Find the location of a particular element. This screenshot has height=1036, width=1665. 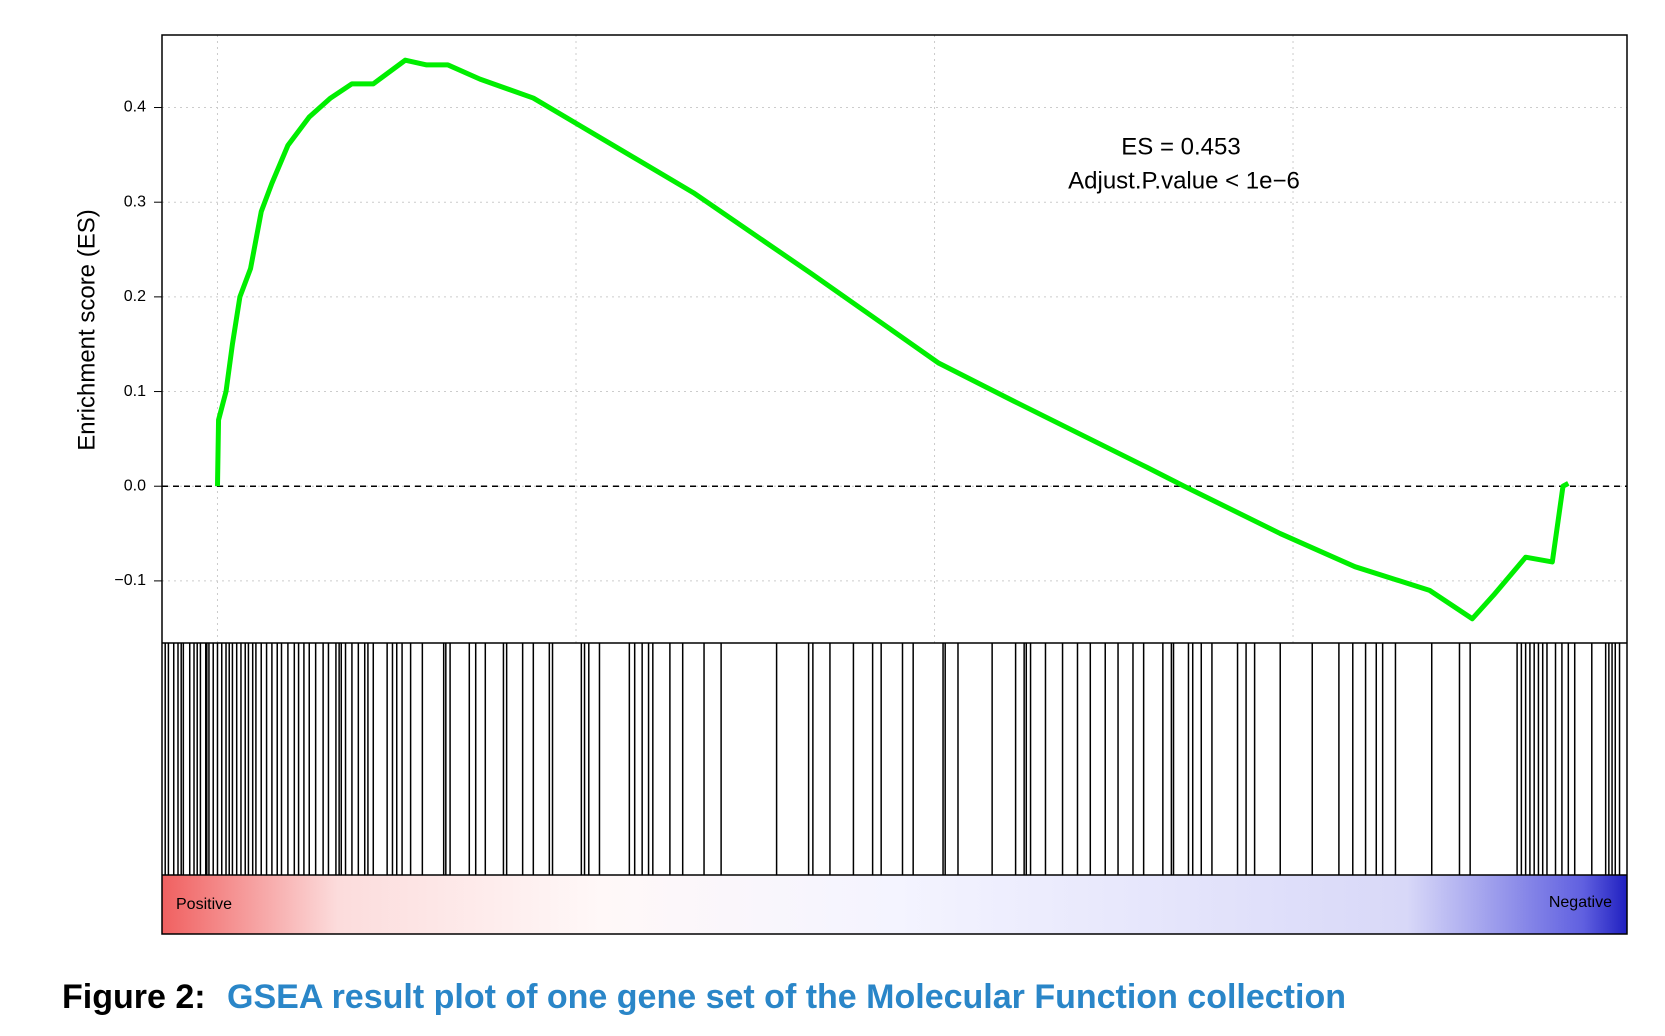

caption-label: Figure 2: is located at coordinates (134, 997).